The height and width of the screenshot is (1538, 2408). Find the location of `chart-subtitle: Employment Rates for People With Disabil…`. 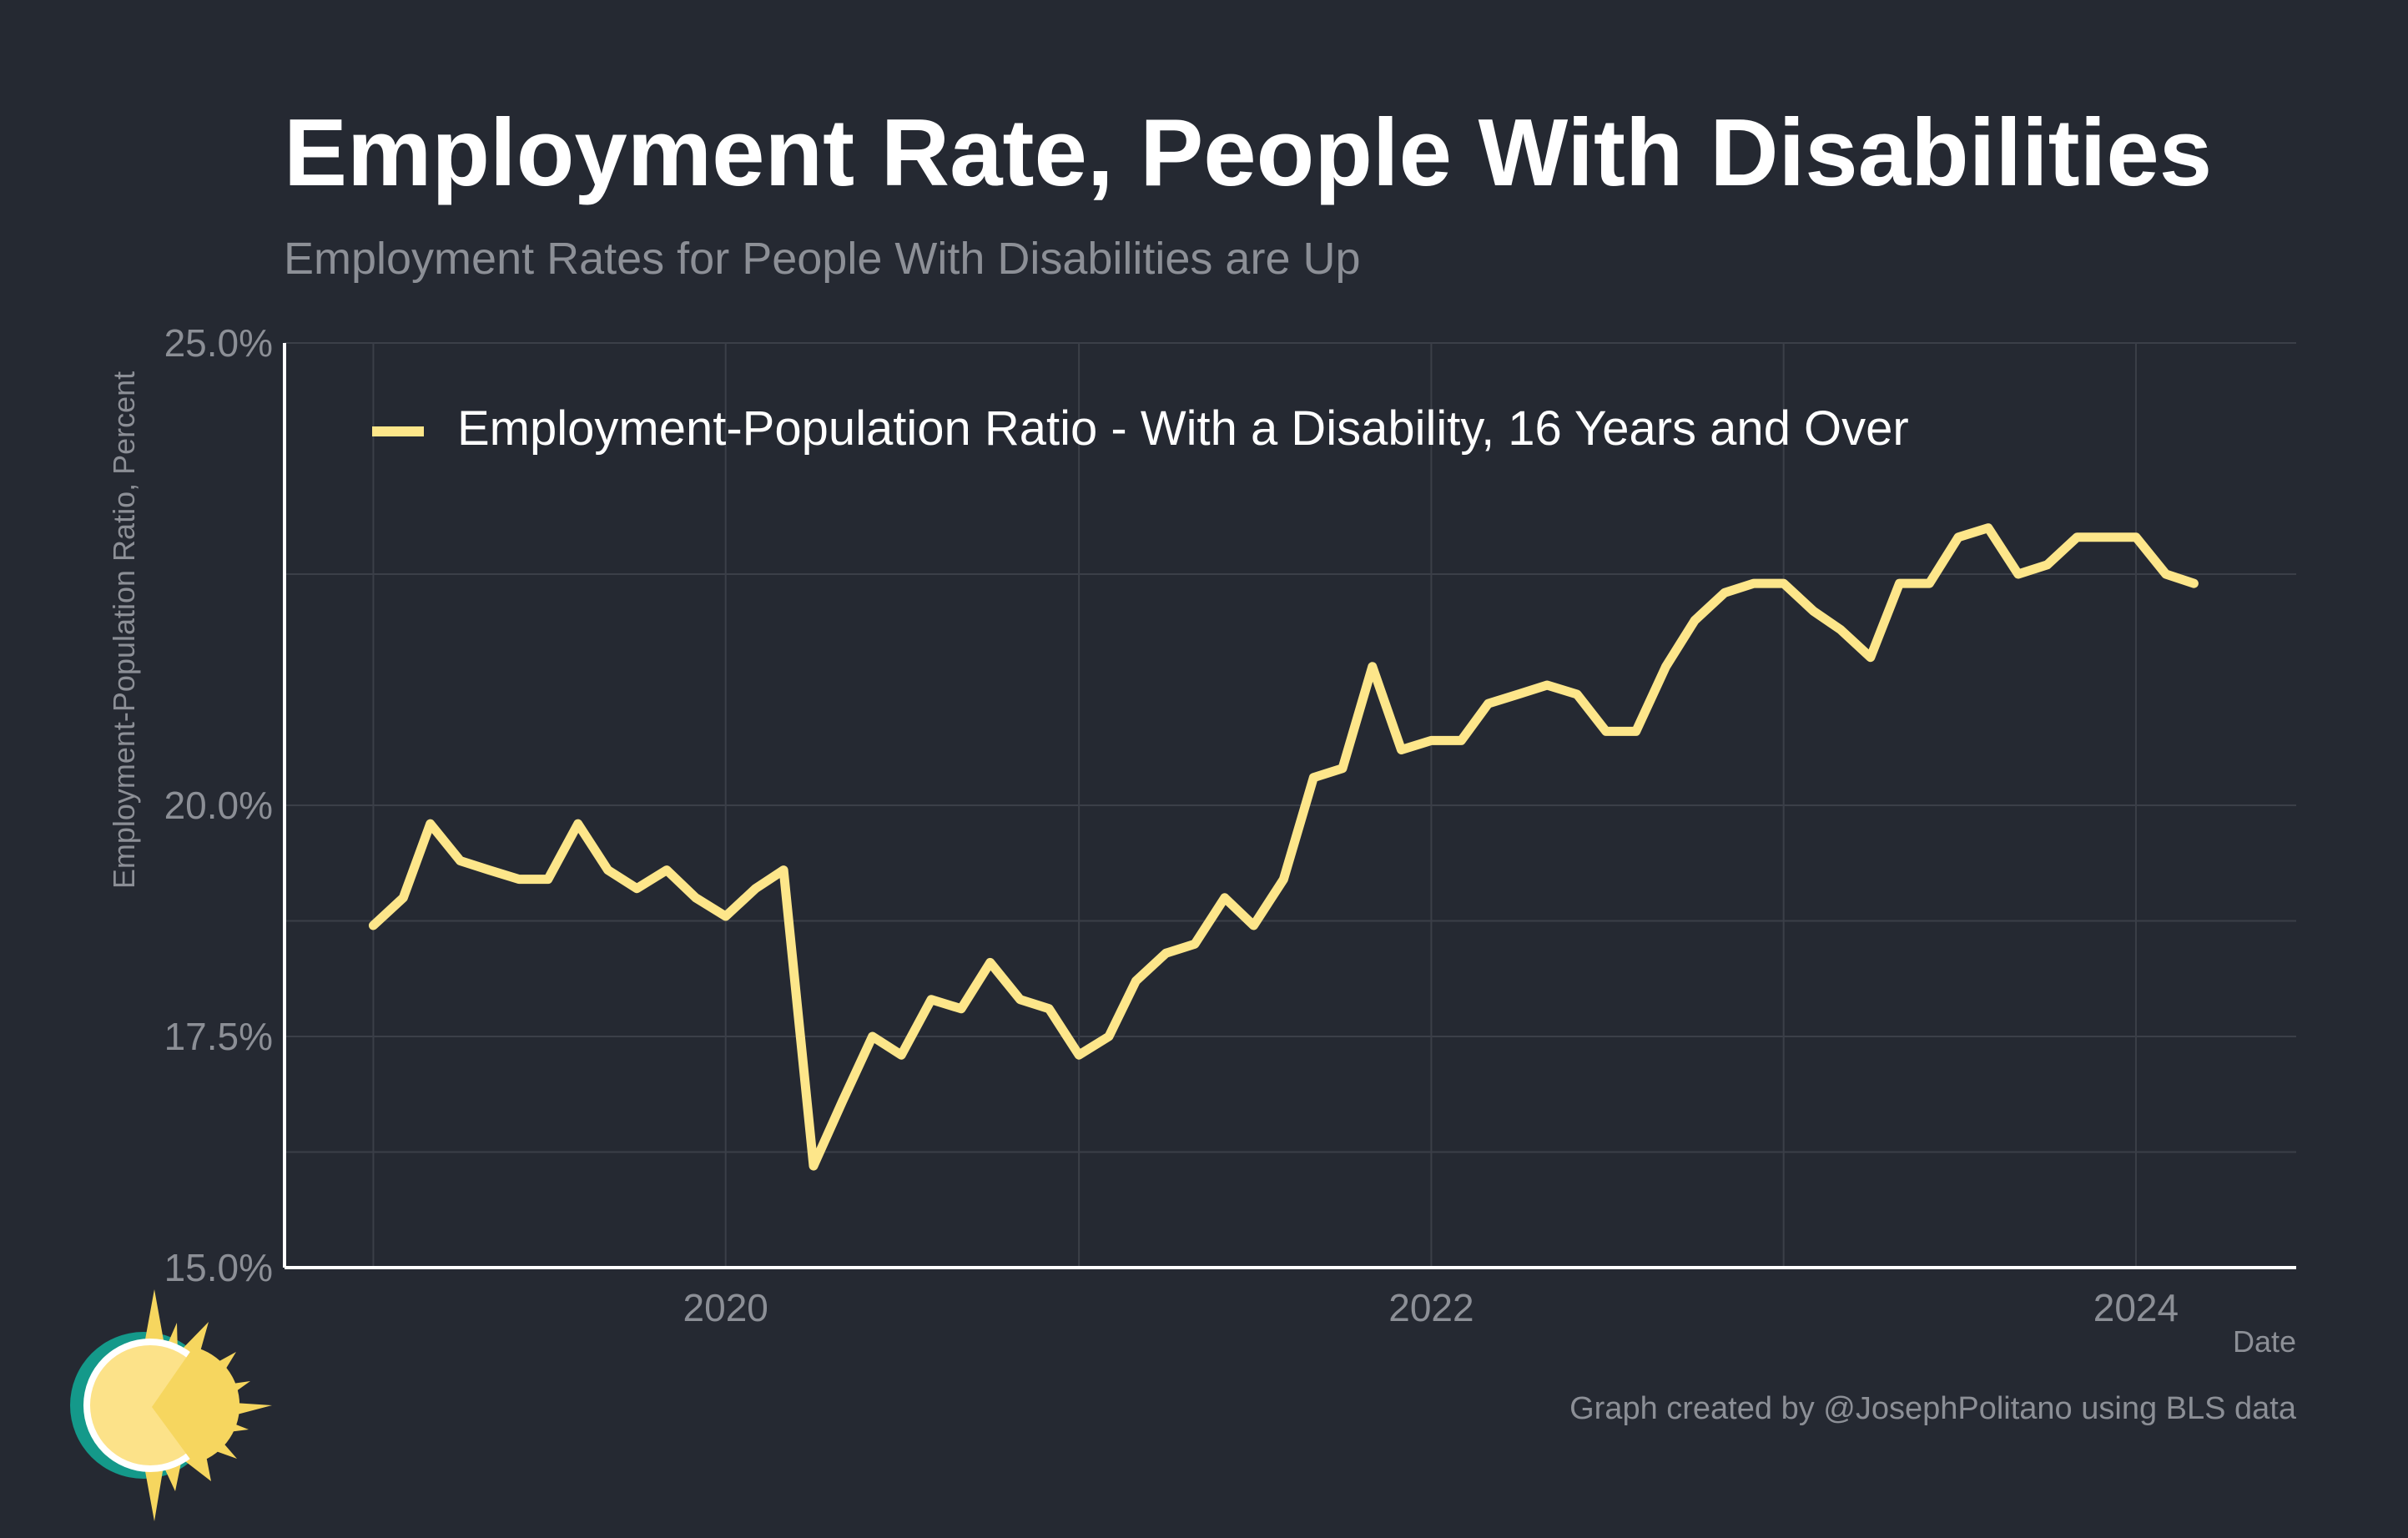

chart-subtitle: Employment Rates for People With Disabil… is located at coordinates (822, 259).